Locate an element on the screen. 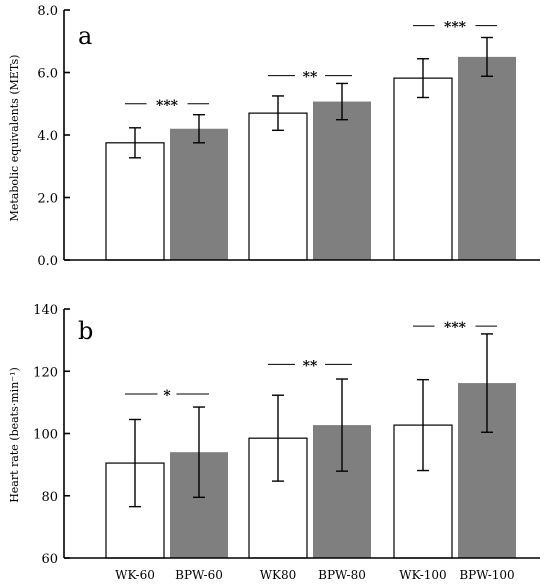 This screenshot has height=587, width=550. x-tick-label: WK-100 is located at coordinates (422, 575).